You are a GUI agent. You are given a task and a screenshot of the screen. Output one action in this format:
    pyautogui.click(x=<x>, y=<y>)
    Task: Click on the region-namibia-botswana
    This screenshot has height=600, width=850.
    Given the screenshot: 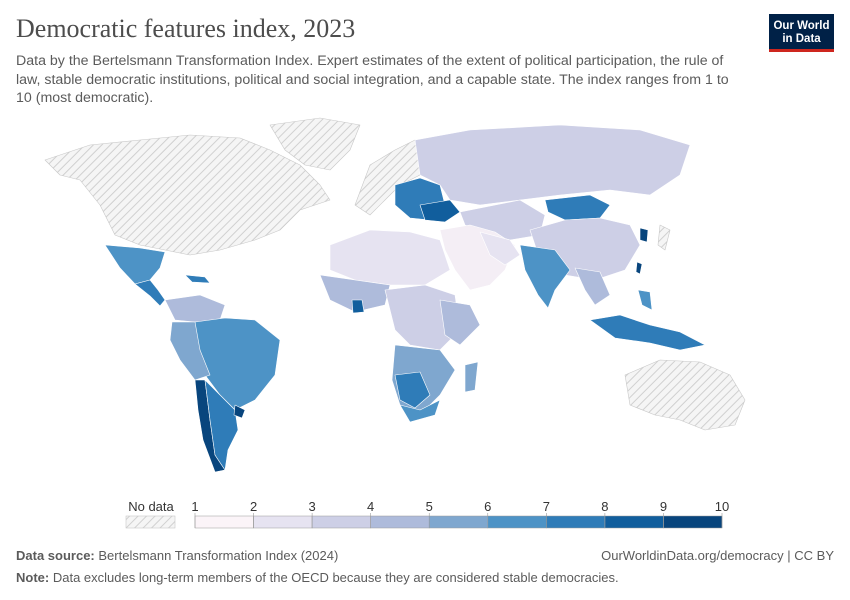 What is the action you would take?
    pyautogui.click(x=412, y=390)
    